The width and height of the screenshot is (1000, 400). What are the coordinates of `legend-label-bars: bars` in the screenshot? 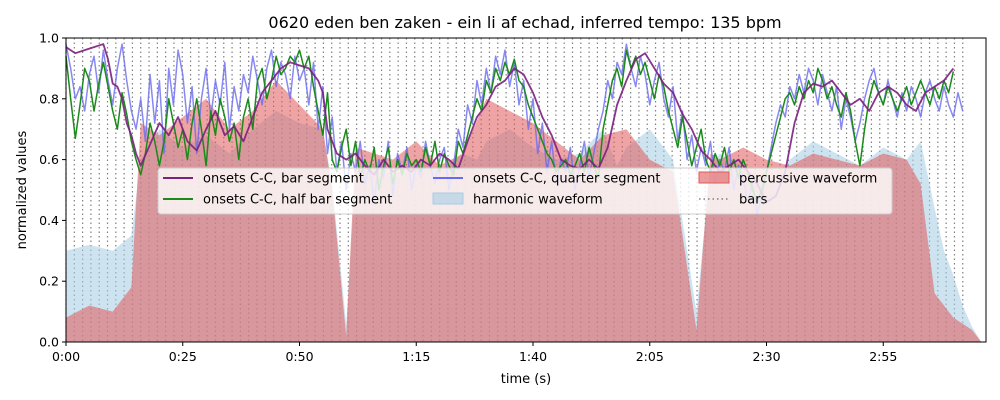 It's located at (753, 200).